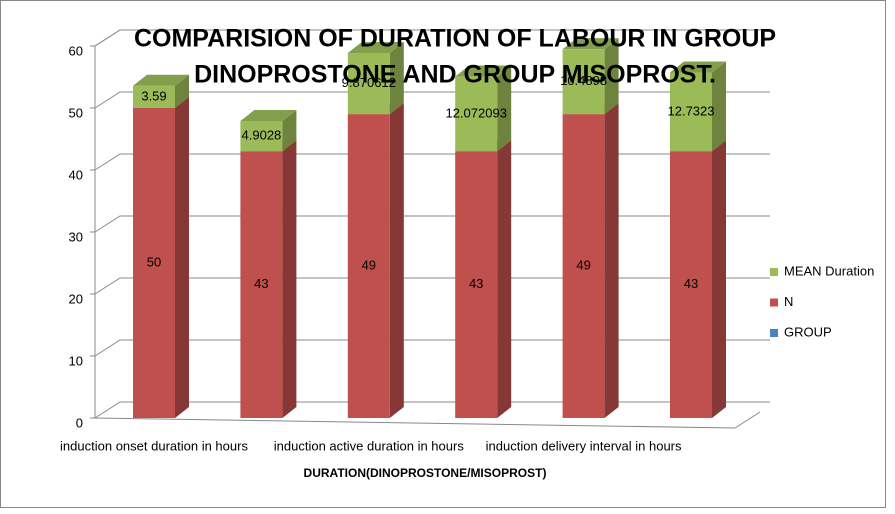  Describe the element at coordinates (808, 331) in the screenshot. I see `legend-label: GROUP` at that location.